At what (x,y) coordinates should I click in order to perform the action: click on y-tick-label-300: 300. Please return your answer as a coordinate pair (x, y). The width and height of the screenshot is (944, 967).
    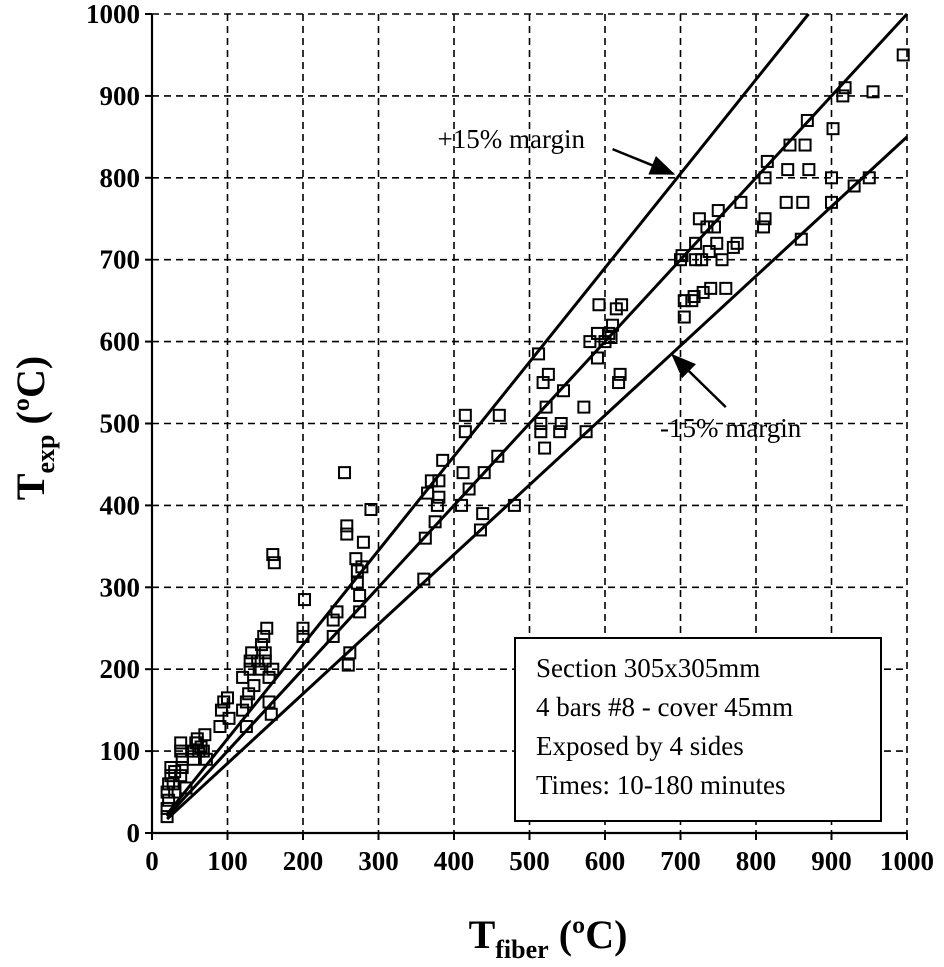
    Looking at the image, I should click on (120, 587).